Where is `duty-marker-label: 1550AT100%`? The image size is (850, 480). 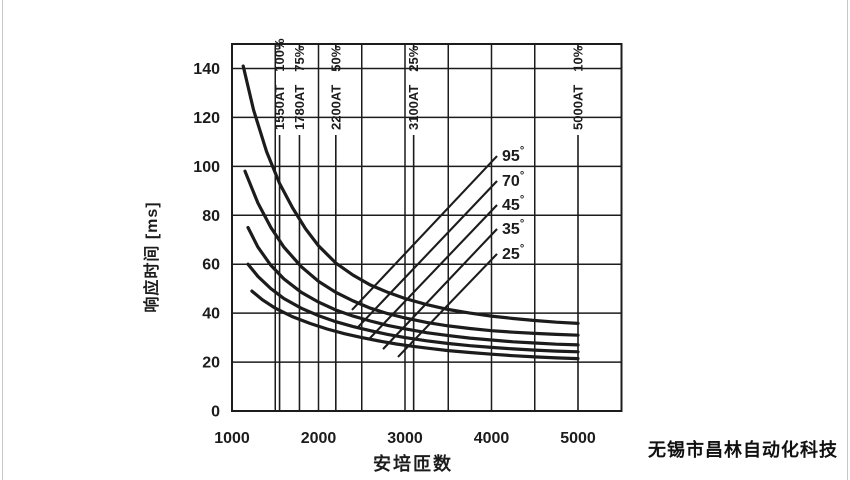
duty-marker-label: 1550AT100% is located at coordinates (279, 84).